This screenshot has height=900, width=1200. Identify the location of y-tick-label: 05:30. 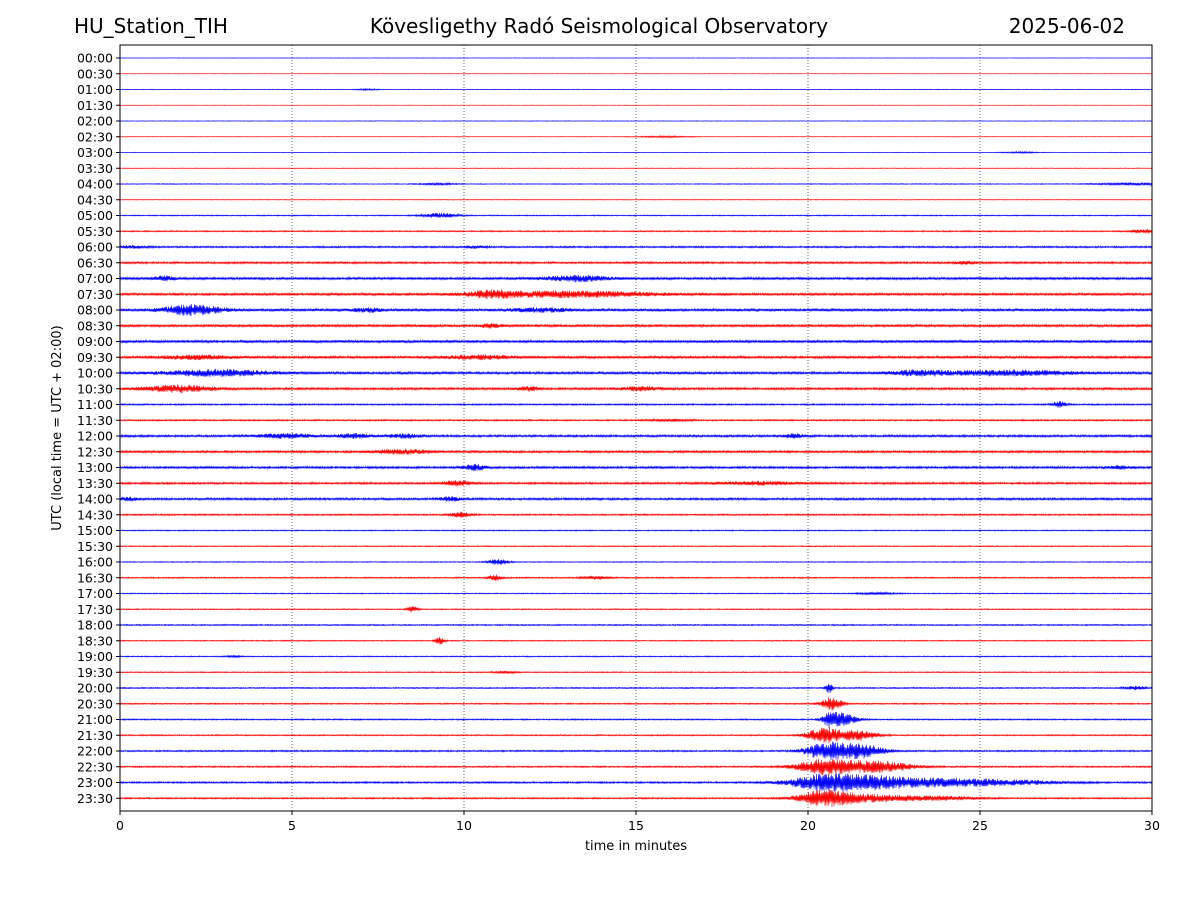
(95, 231).